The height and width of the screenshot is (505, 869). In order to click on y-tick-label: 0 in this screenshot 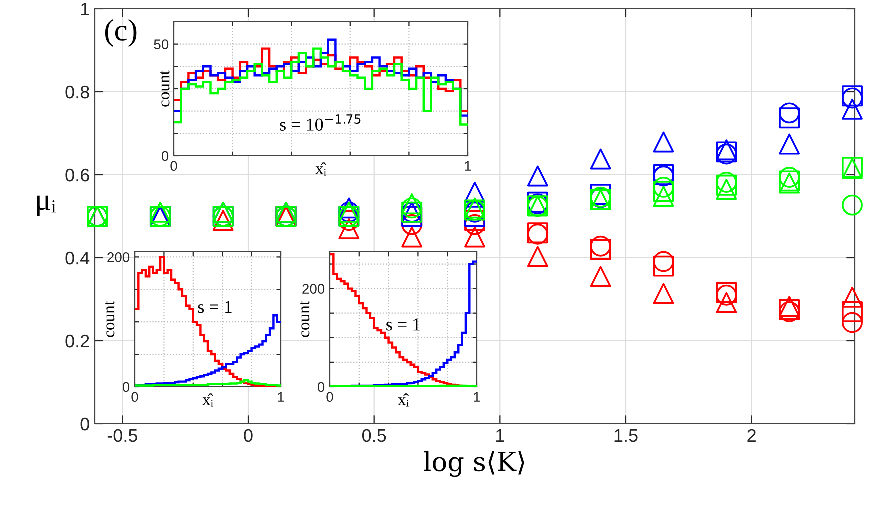, I will do `click(85, 424)`.